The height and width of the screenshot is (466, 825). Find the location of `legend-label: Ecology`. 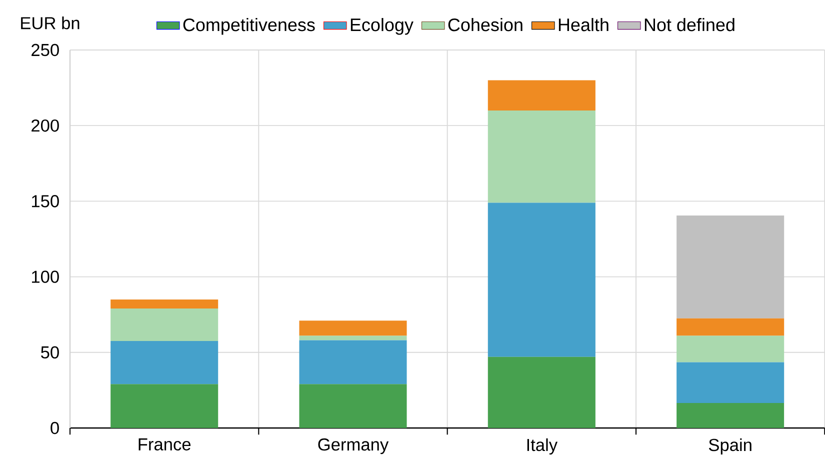

legend-label: Ecology is located at coordinates (382, 26).